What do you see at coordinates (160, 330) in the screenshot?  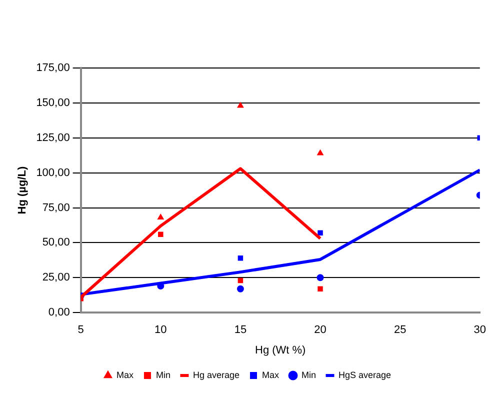 I see `x-tick-label: 10` at bounding box center [160, 330].